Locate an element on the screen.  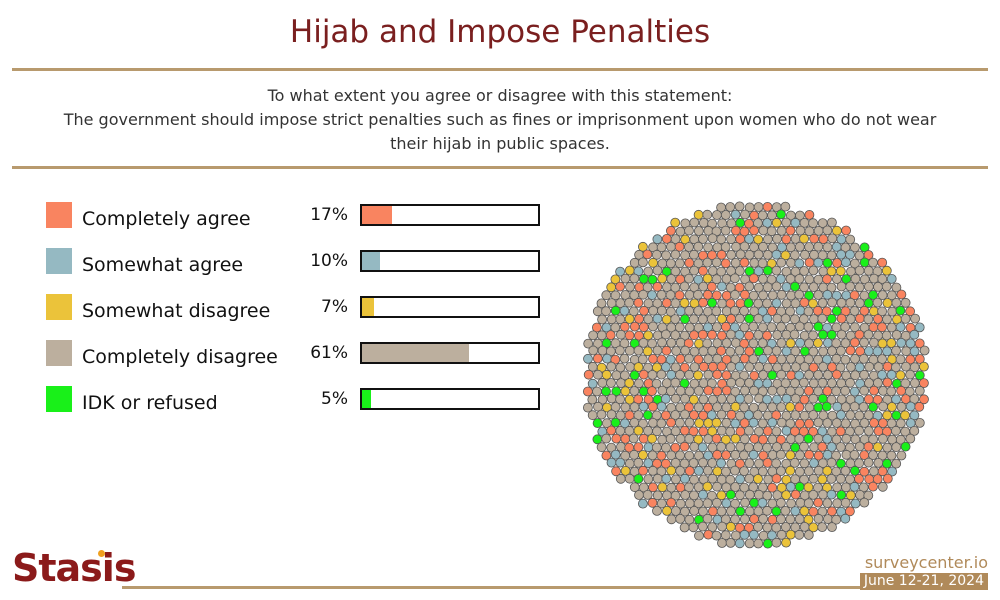
legend-swatch is located at coordinates (59, 307).